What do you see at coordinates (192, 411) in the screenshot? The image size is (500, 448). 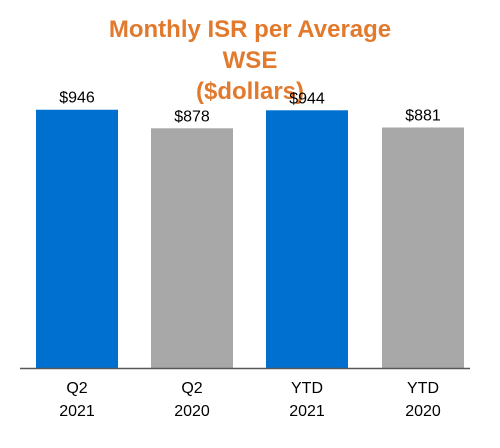 I see `category-label-2-line-2: 2020` at bounding box center [192, 411].